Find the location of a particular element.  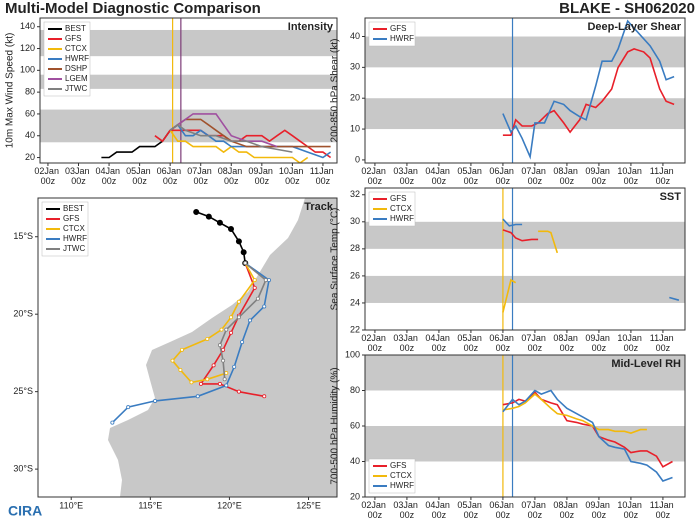

y-tick-label: 30 is located at coordinates (355, 67).